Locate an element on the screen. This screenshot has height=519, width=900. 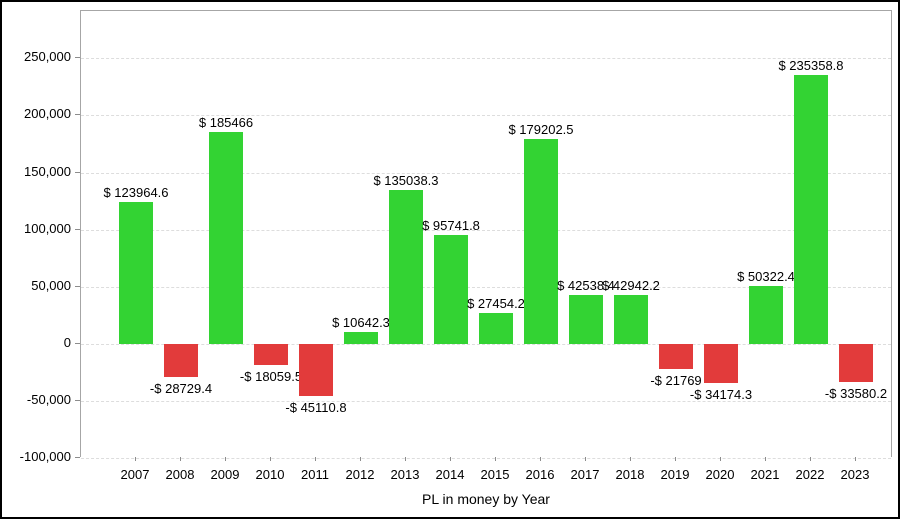
x-axis-title: PL in money by Year is located at coordinates (486, 499).